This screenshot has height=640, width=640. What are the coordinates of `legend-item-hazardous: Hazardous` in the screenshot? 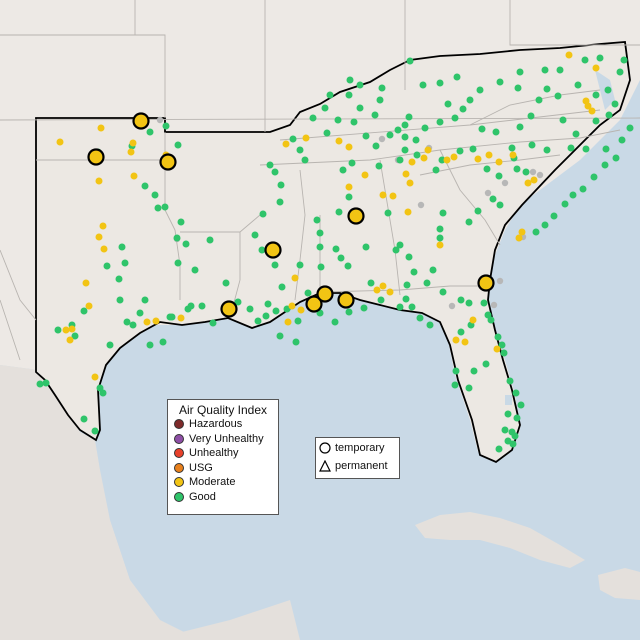 It's located at (223, 424).